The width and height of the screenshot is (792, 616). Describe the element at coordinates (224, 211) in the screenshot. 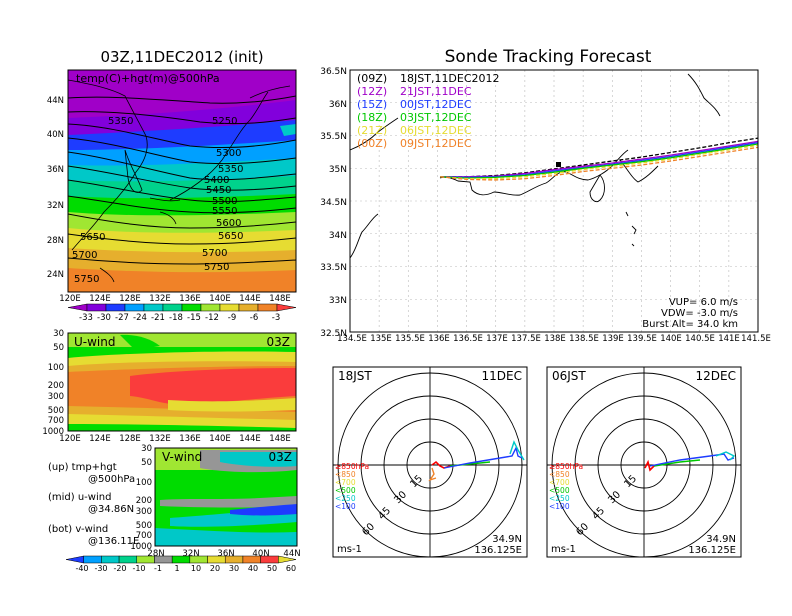

I see `contour-label: 5550` at that location.